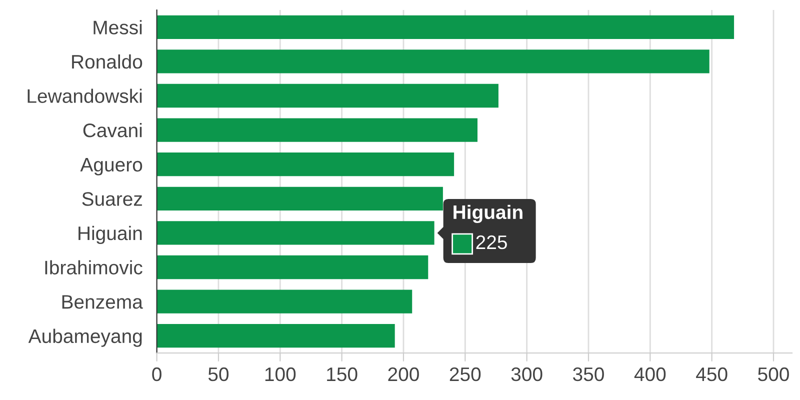 The width and height of the screenshot is (800, 400). What do you see at coordinates (588, 374) in the screenshot?
I see `x-tick-label: 350` at bounding box center [588, 374].